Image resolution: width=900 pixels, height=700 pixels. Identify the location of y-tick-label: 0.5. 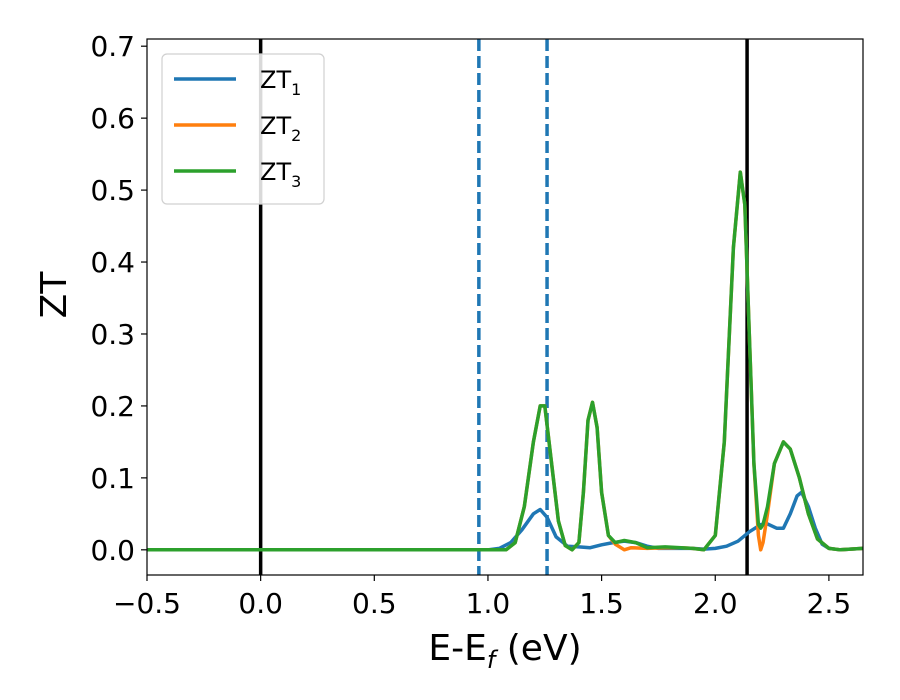
(112, 190).